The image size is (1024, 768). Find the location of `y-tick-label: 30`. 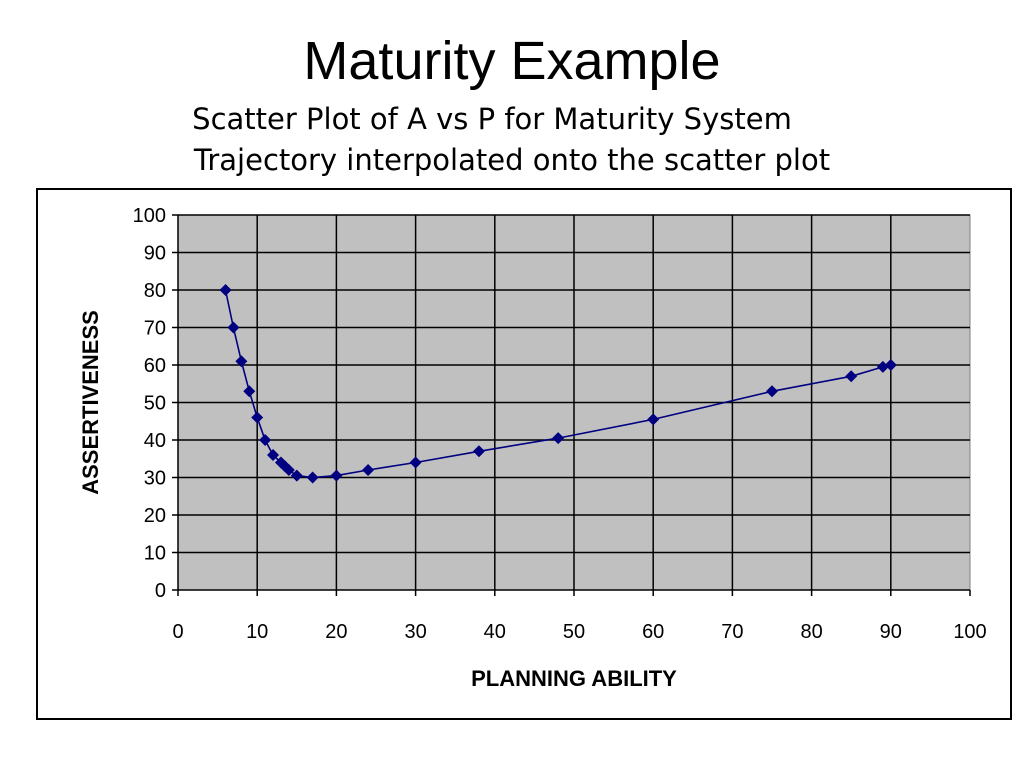

y-tick-label: 30 is located at coordinates (155, 479).